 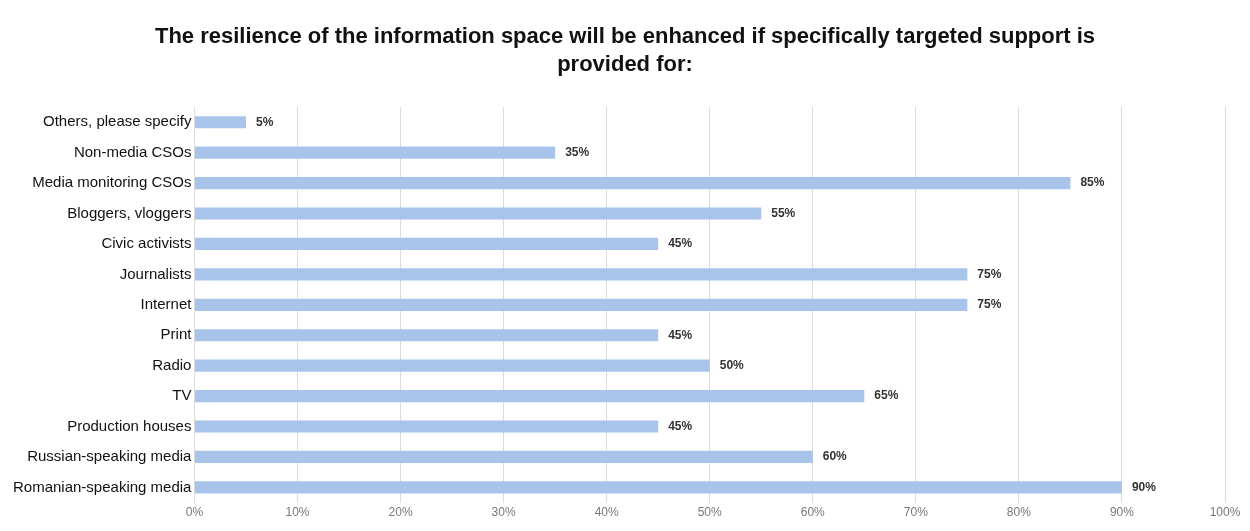 What do you see at coordinates (577, 151) in the screenshot?
I see `data-label: 35%` at bounding box center [577, 151].